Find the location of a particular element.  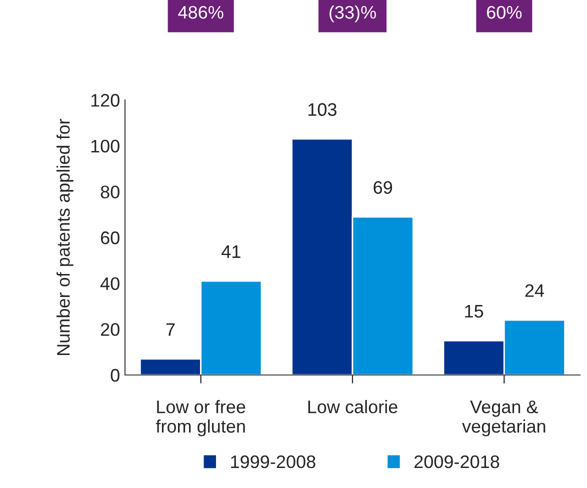

x-tick-label: Low or free from gluten is located at coordinates (201, 418).